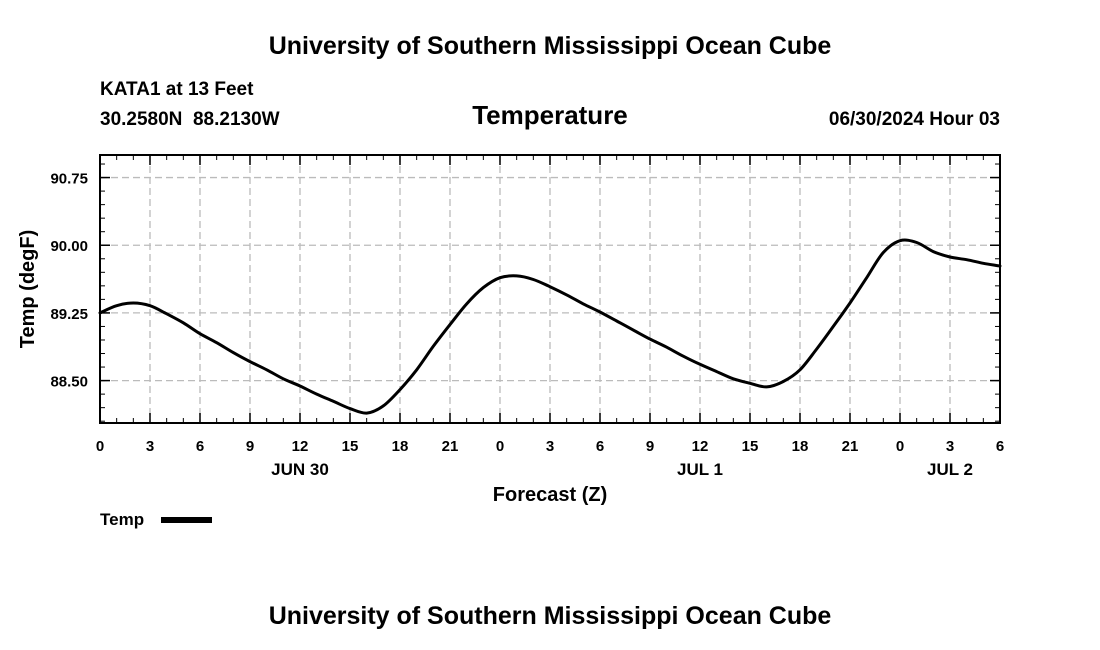  What do you see at coordinates (950, 469) in the screenshot?
I see `date-label-2: JUL 2` at bounding box center [950, 469].